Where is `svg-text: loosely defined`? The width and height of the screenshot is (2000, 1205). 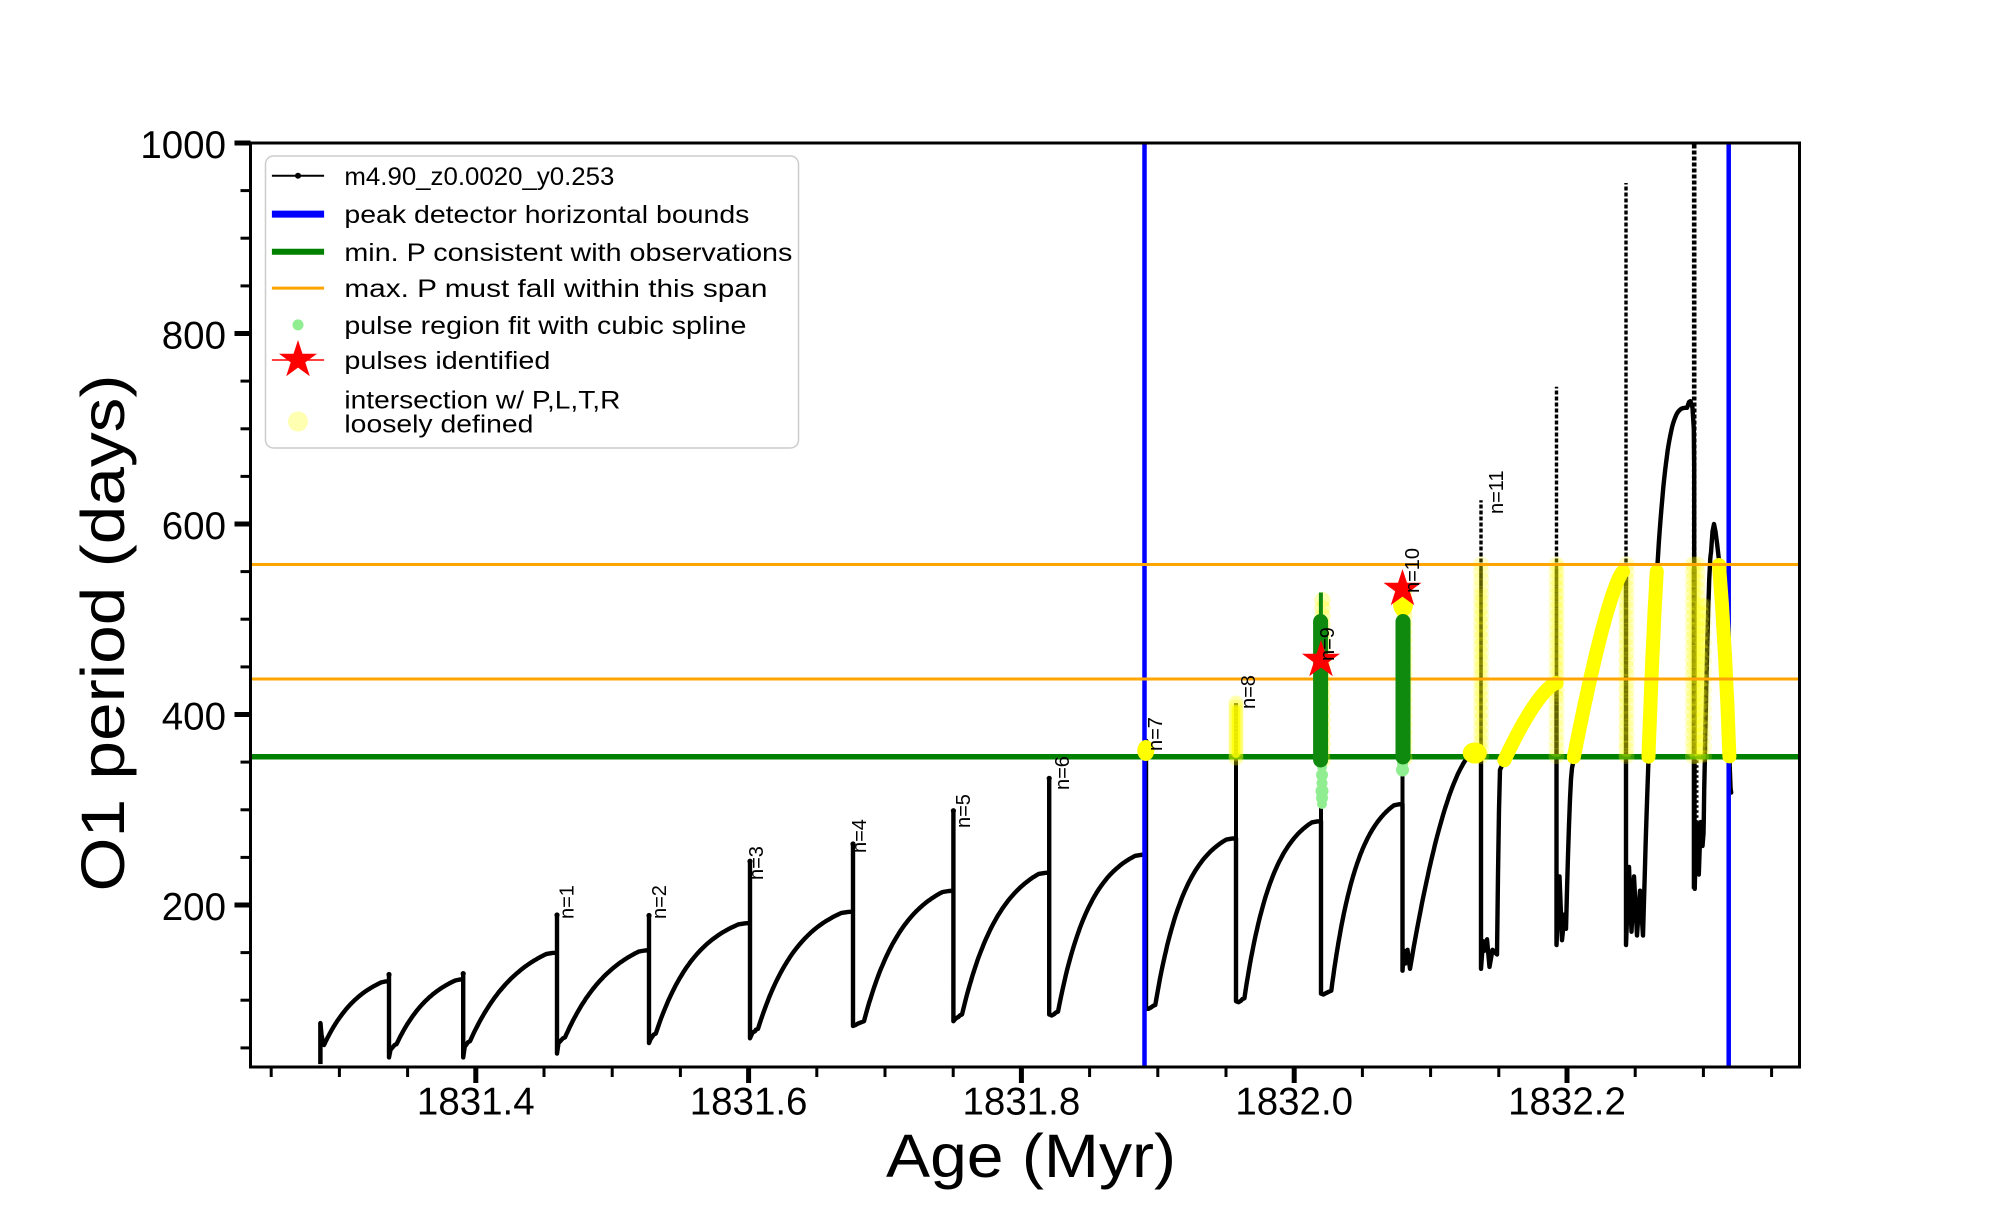
svg-text: loosely defined is located at coordinates (438, 425).